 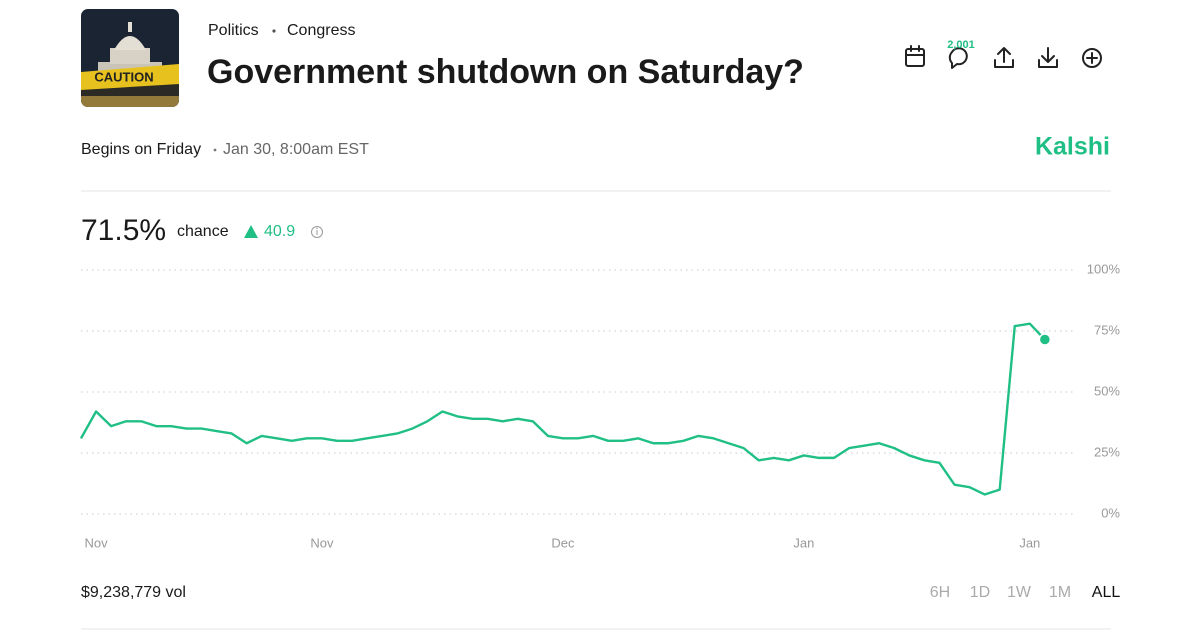 I want to click on change-value: 40.9, so click(x=279, y=231).